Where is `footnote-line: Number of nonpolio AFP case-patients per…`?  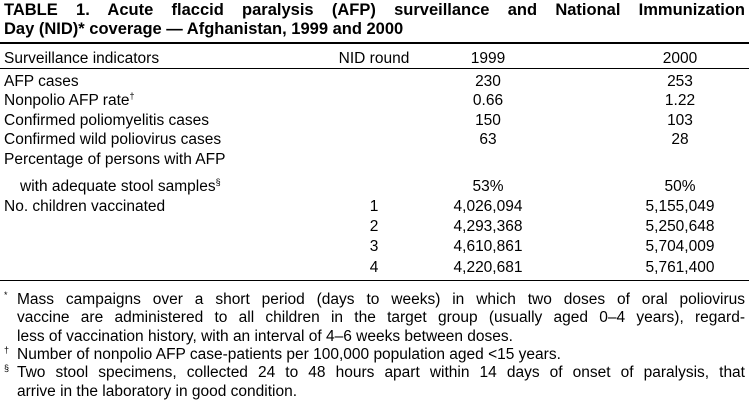
footnote-line: Number of nonpolio AFP case-patients per… is located at coordinates (289, 354).